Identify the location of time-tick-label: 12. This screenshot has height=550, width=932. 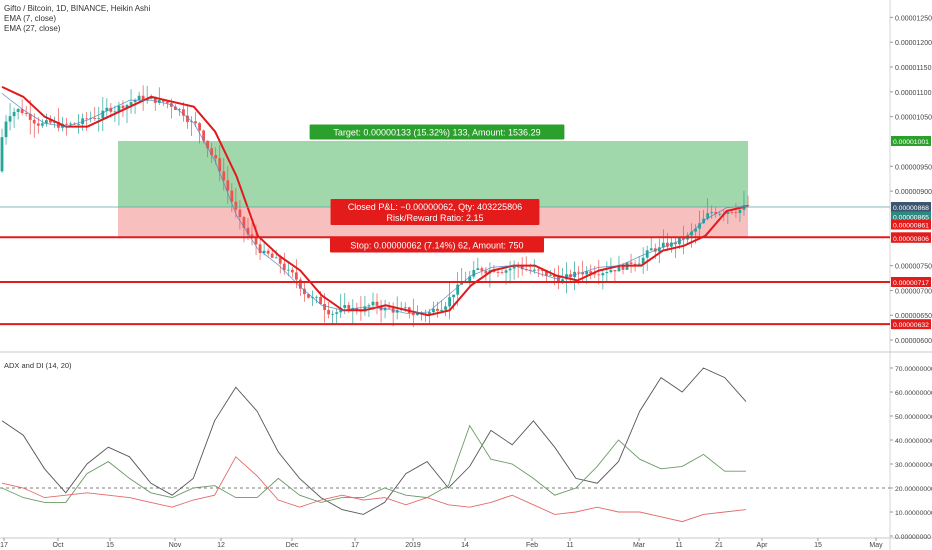
(221, 545).